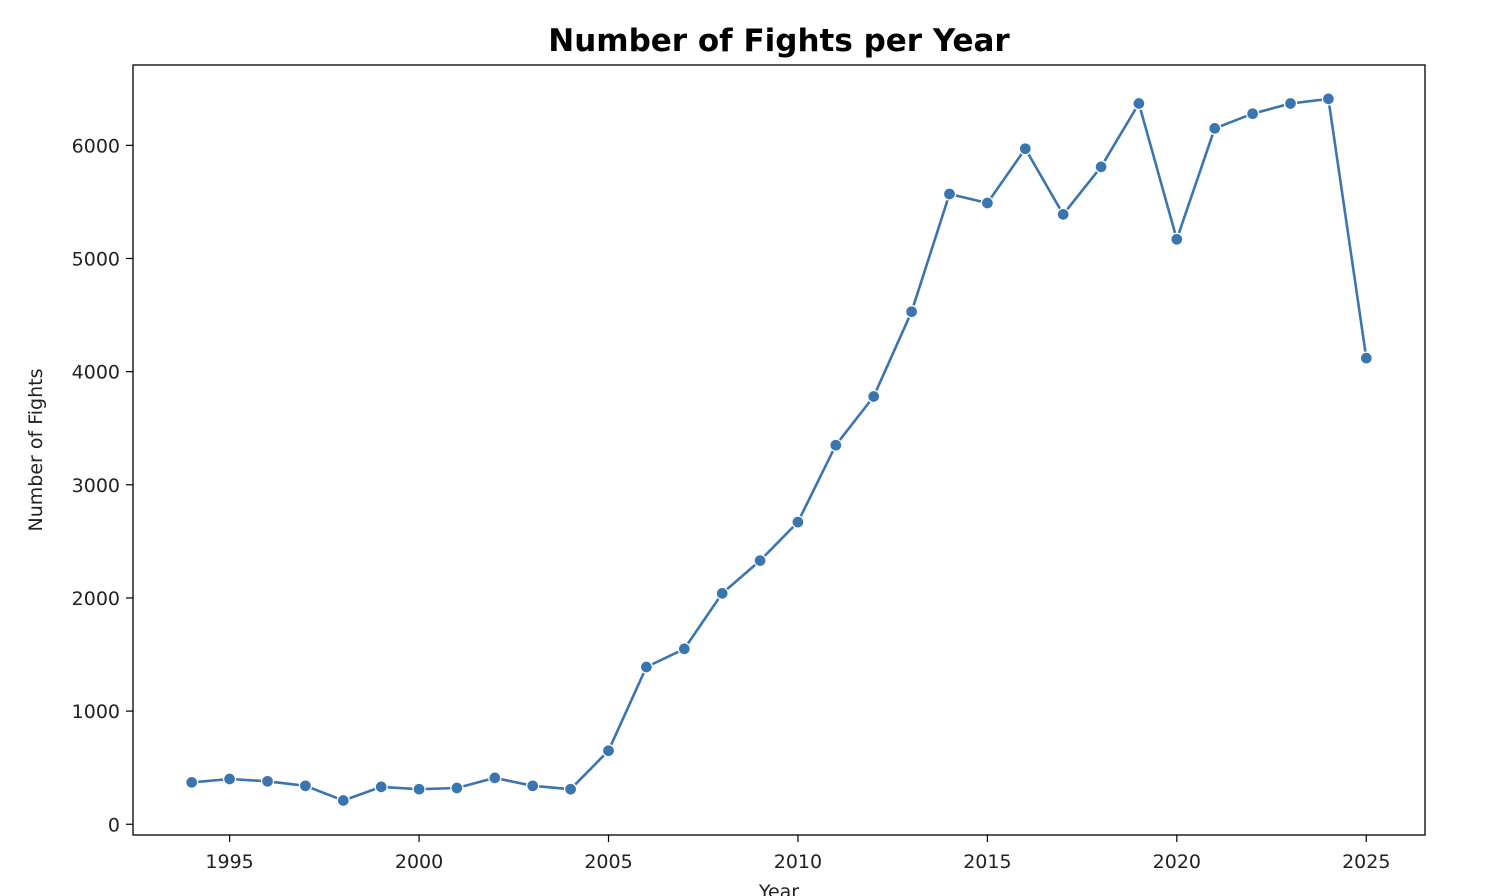 The image size is (1512, 896). Describe the element at coordinates (533, 786) in the screenshot. I see `data-point-2003` at that location.